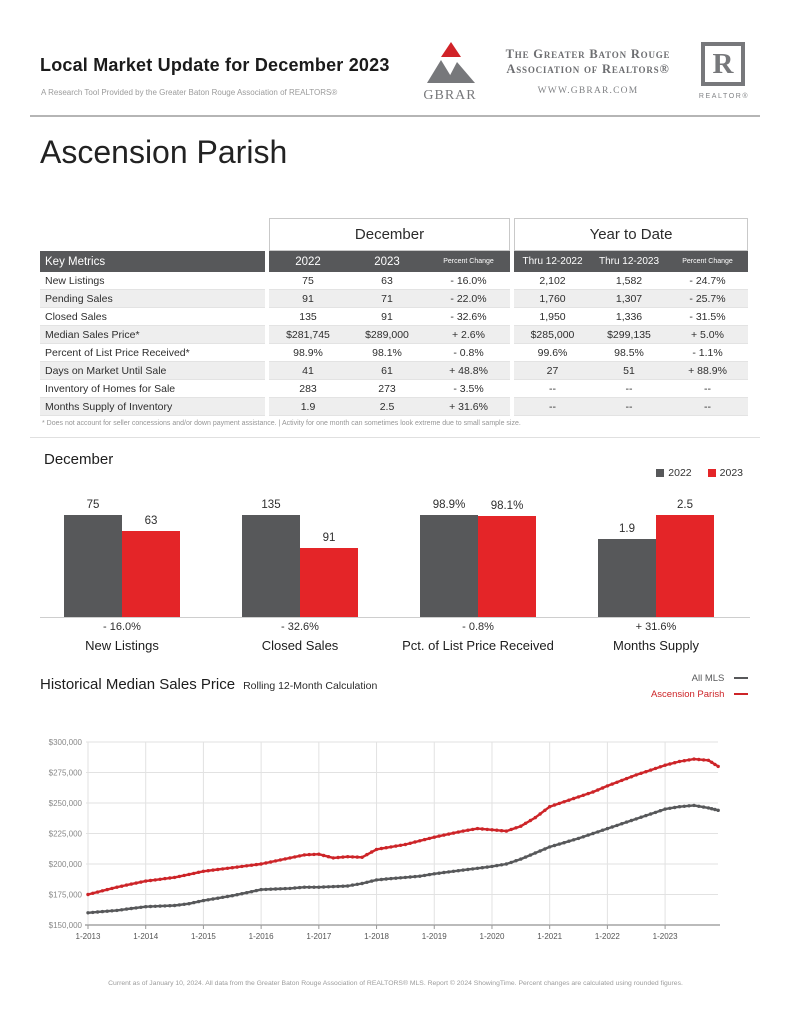  I want to click on legend-swatch-2022, so click(660, 473).